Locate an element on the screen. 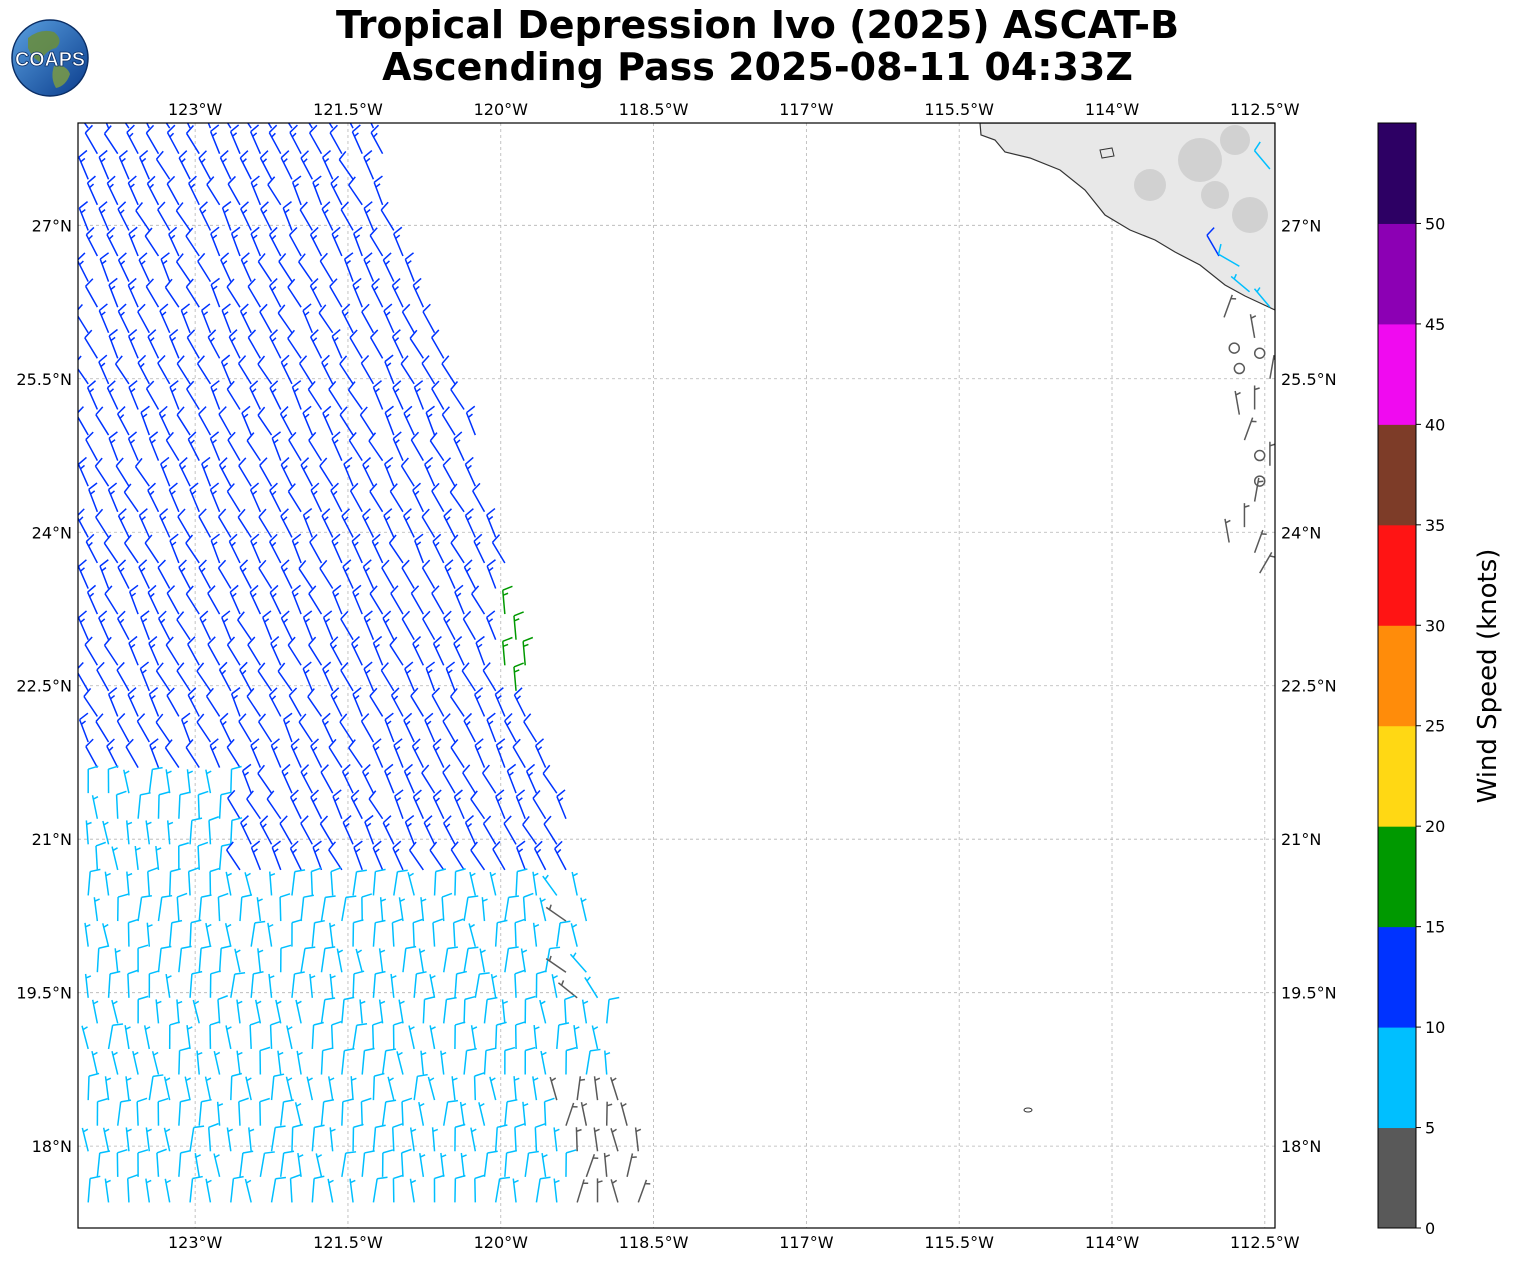 Image resolution: width=1515 pixels, height=1264 pixels. colorbar-tick-label: 45 is located at coordinates (1435, 324).